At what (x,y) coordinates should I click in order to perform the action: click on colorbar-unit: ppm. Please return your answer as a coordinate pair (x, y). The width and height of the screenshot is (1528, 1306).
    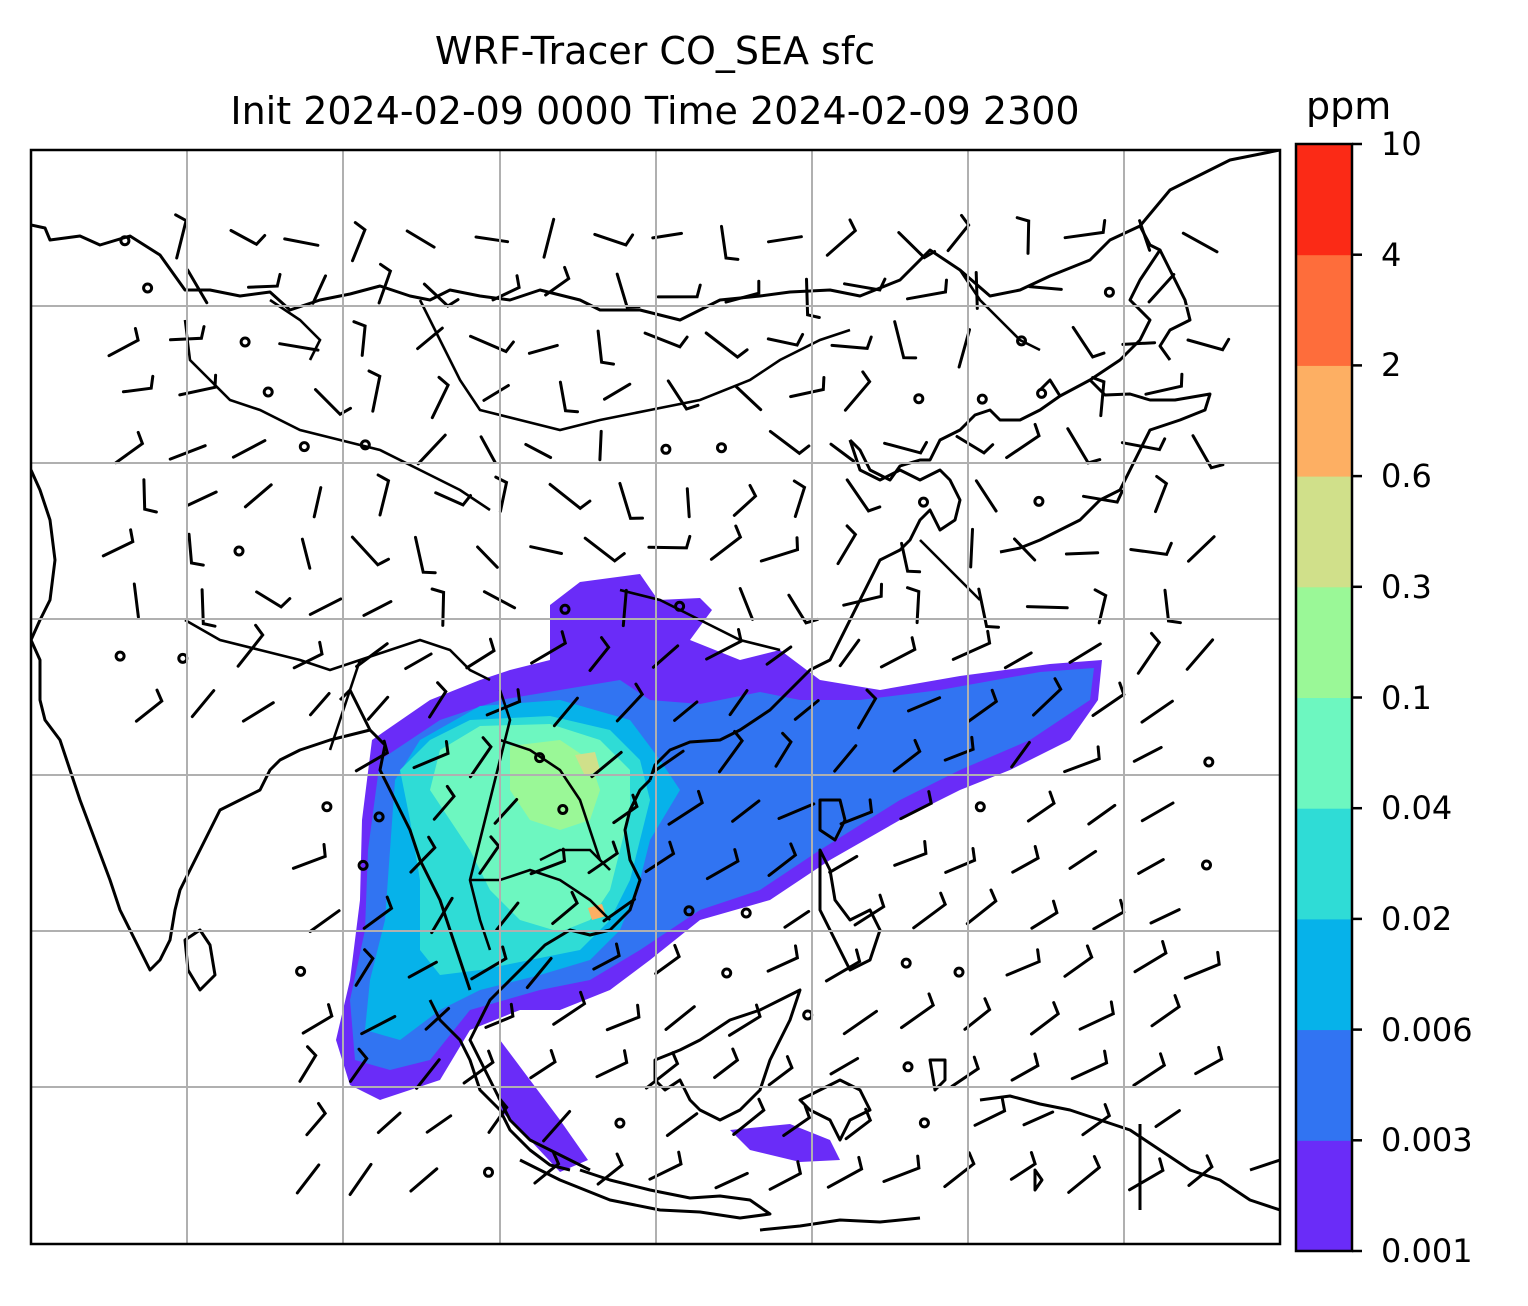
    Looking at the image, I should click on (1349, 106).